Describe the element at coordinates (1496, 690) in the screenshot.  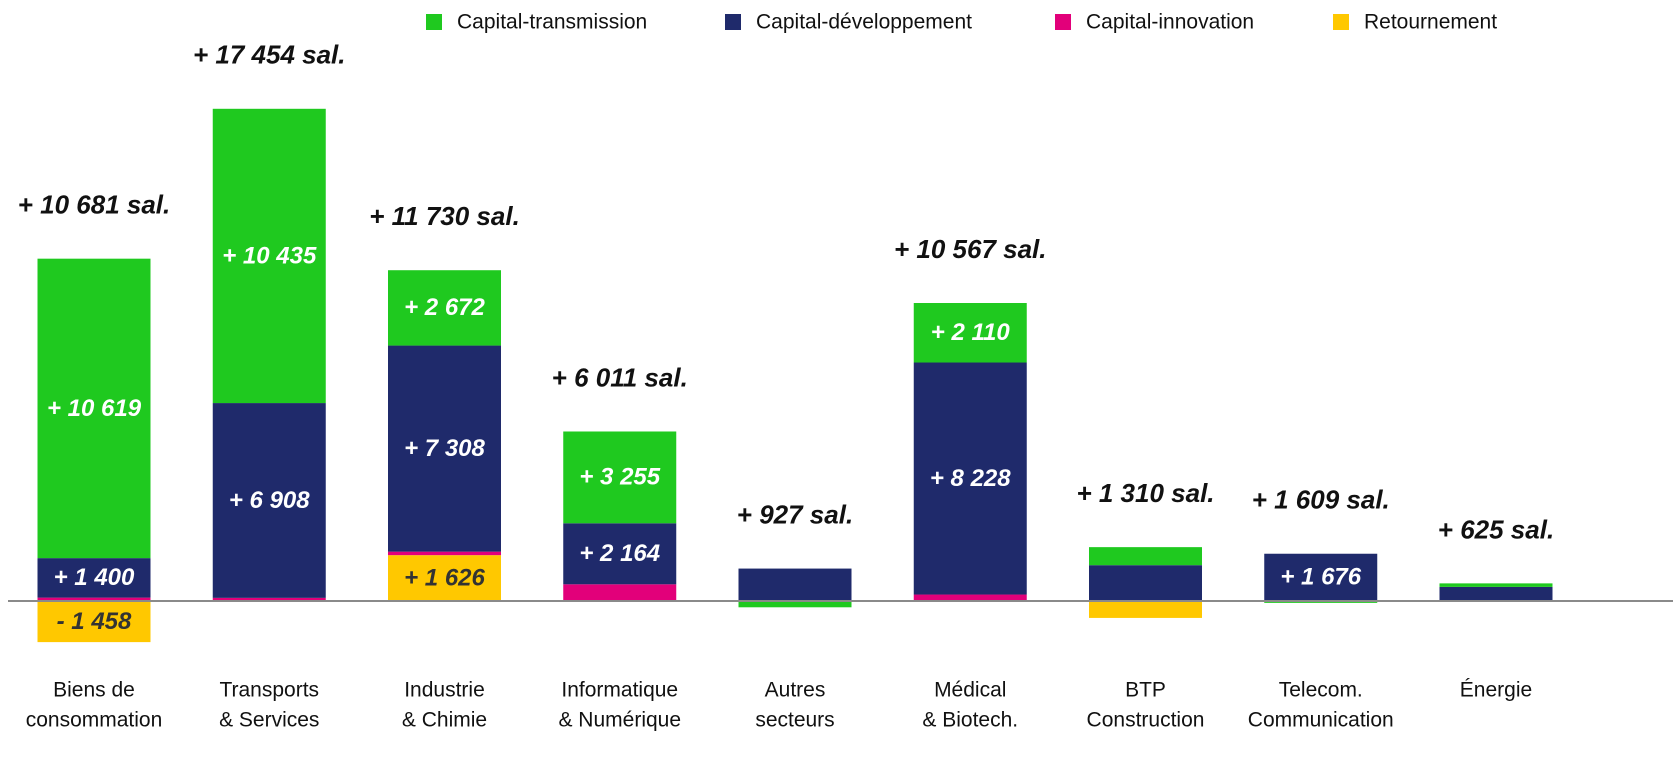
I see `category-label: Énergie` at that location.